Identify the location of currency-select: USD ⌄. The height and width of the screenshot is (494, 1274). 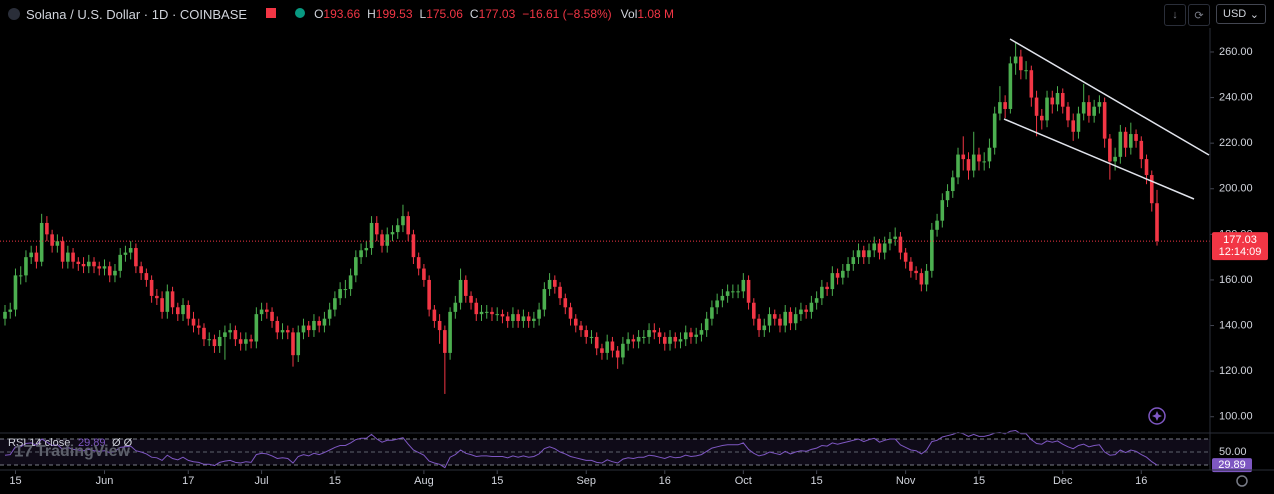
(1241, 14).